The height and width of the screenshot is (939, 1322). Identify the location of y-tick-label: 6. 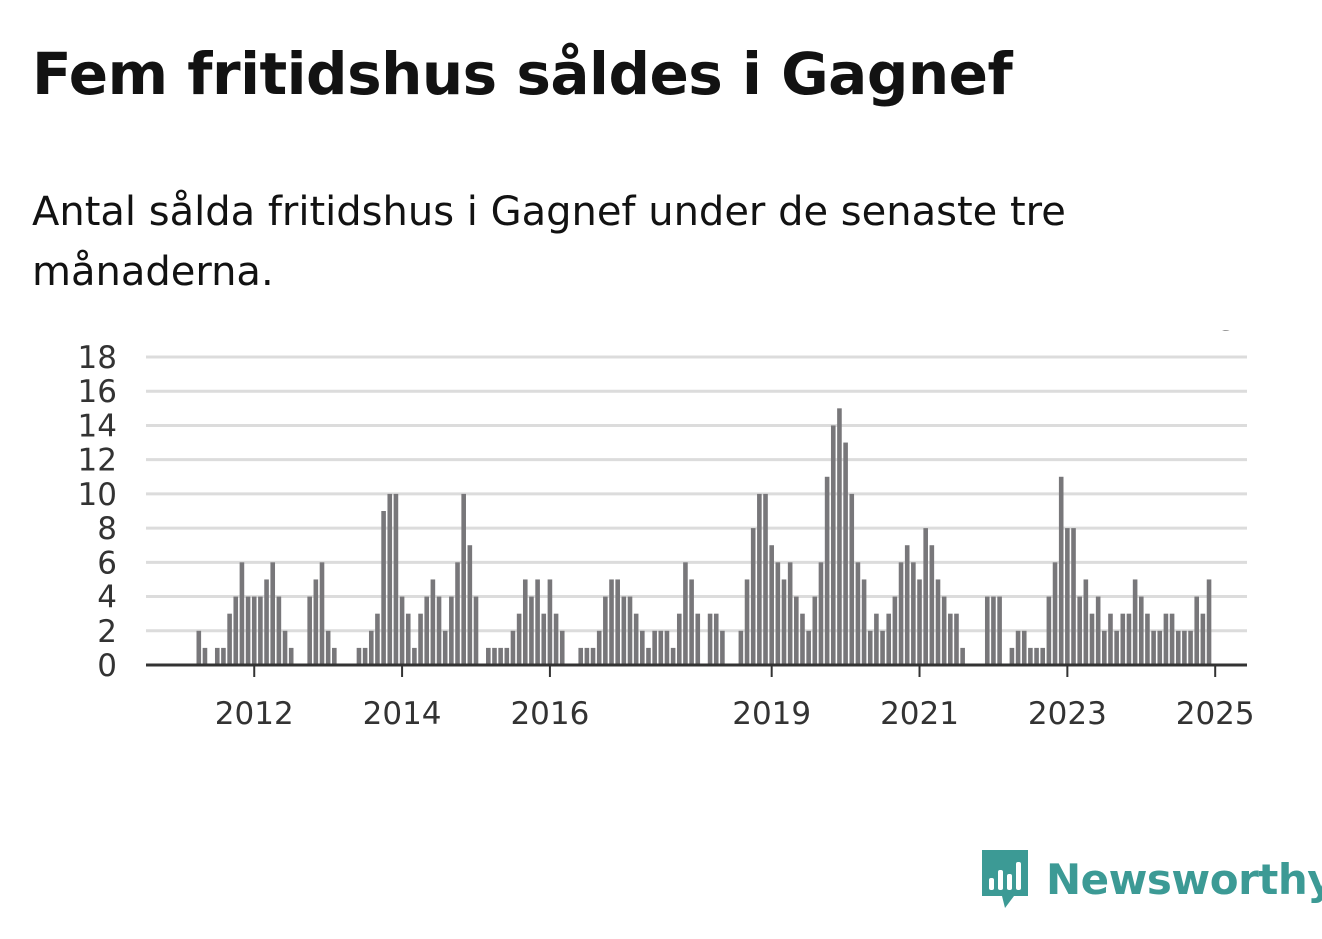
(107, 563).